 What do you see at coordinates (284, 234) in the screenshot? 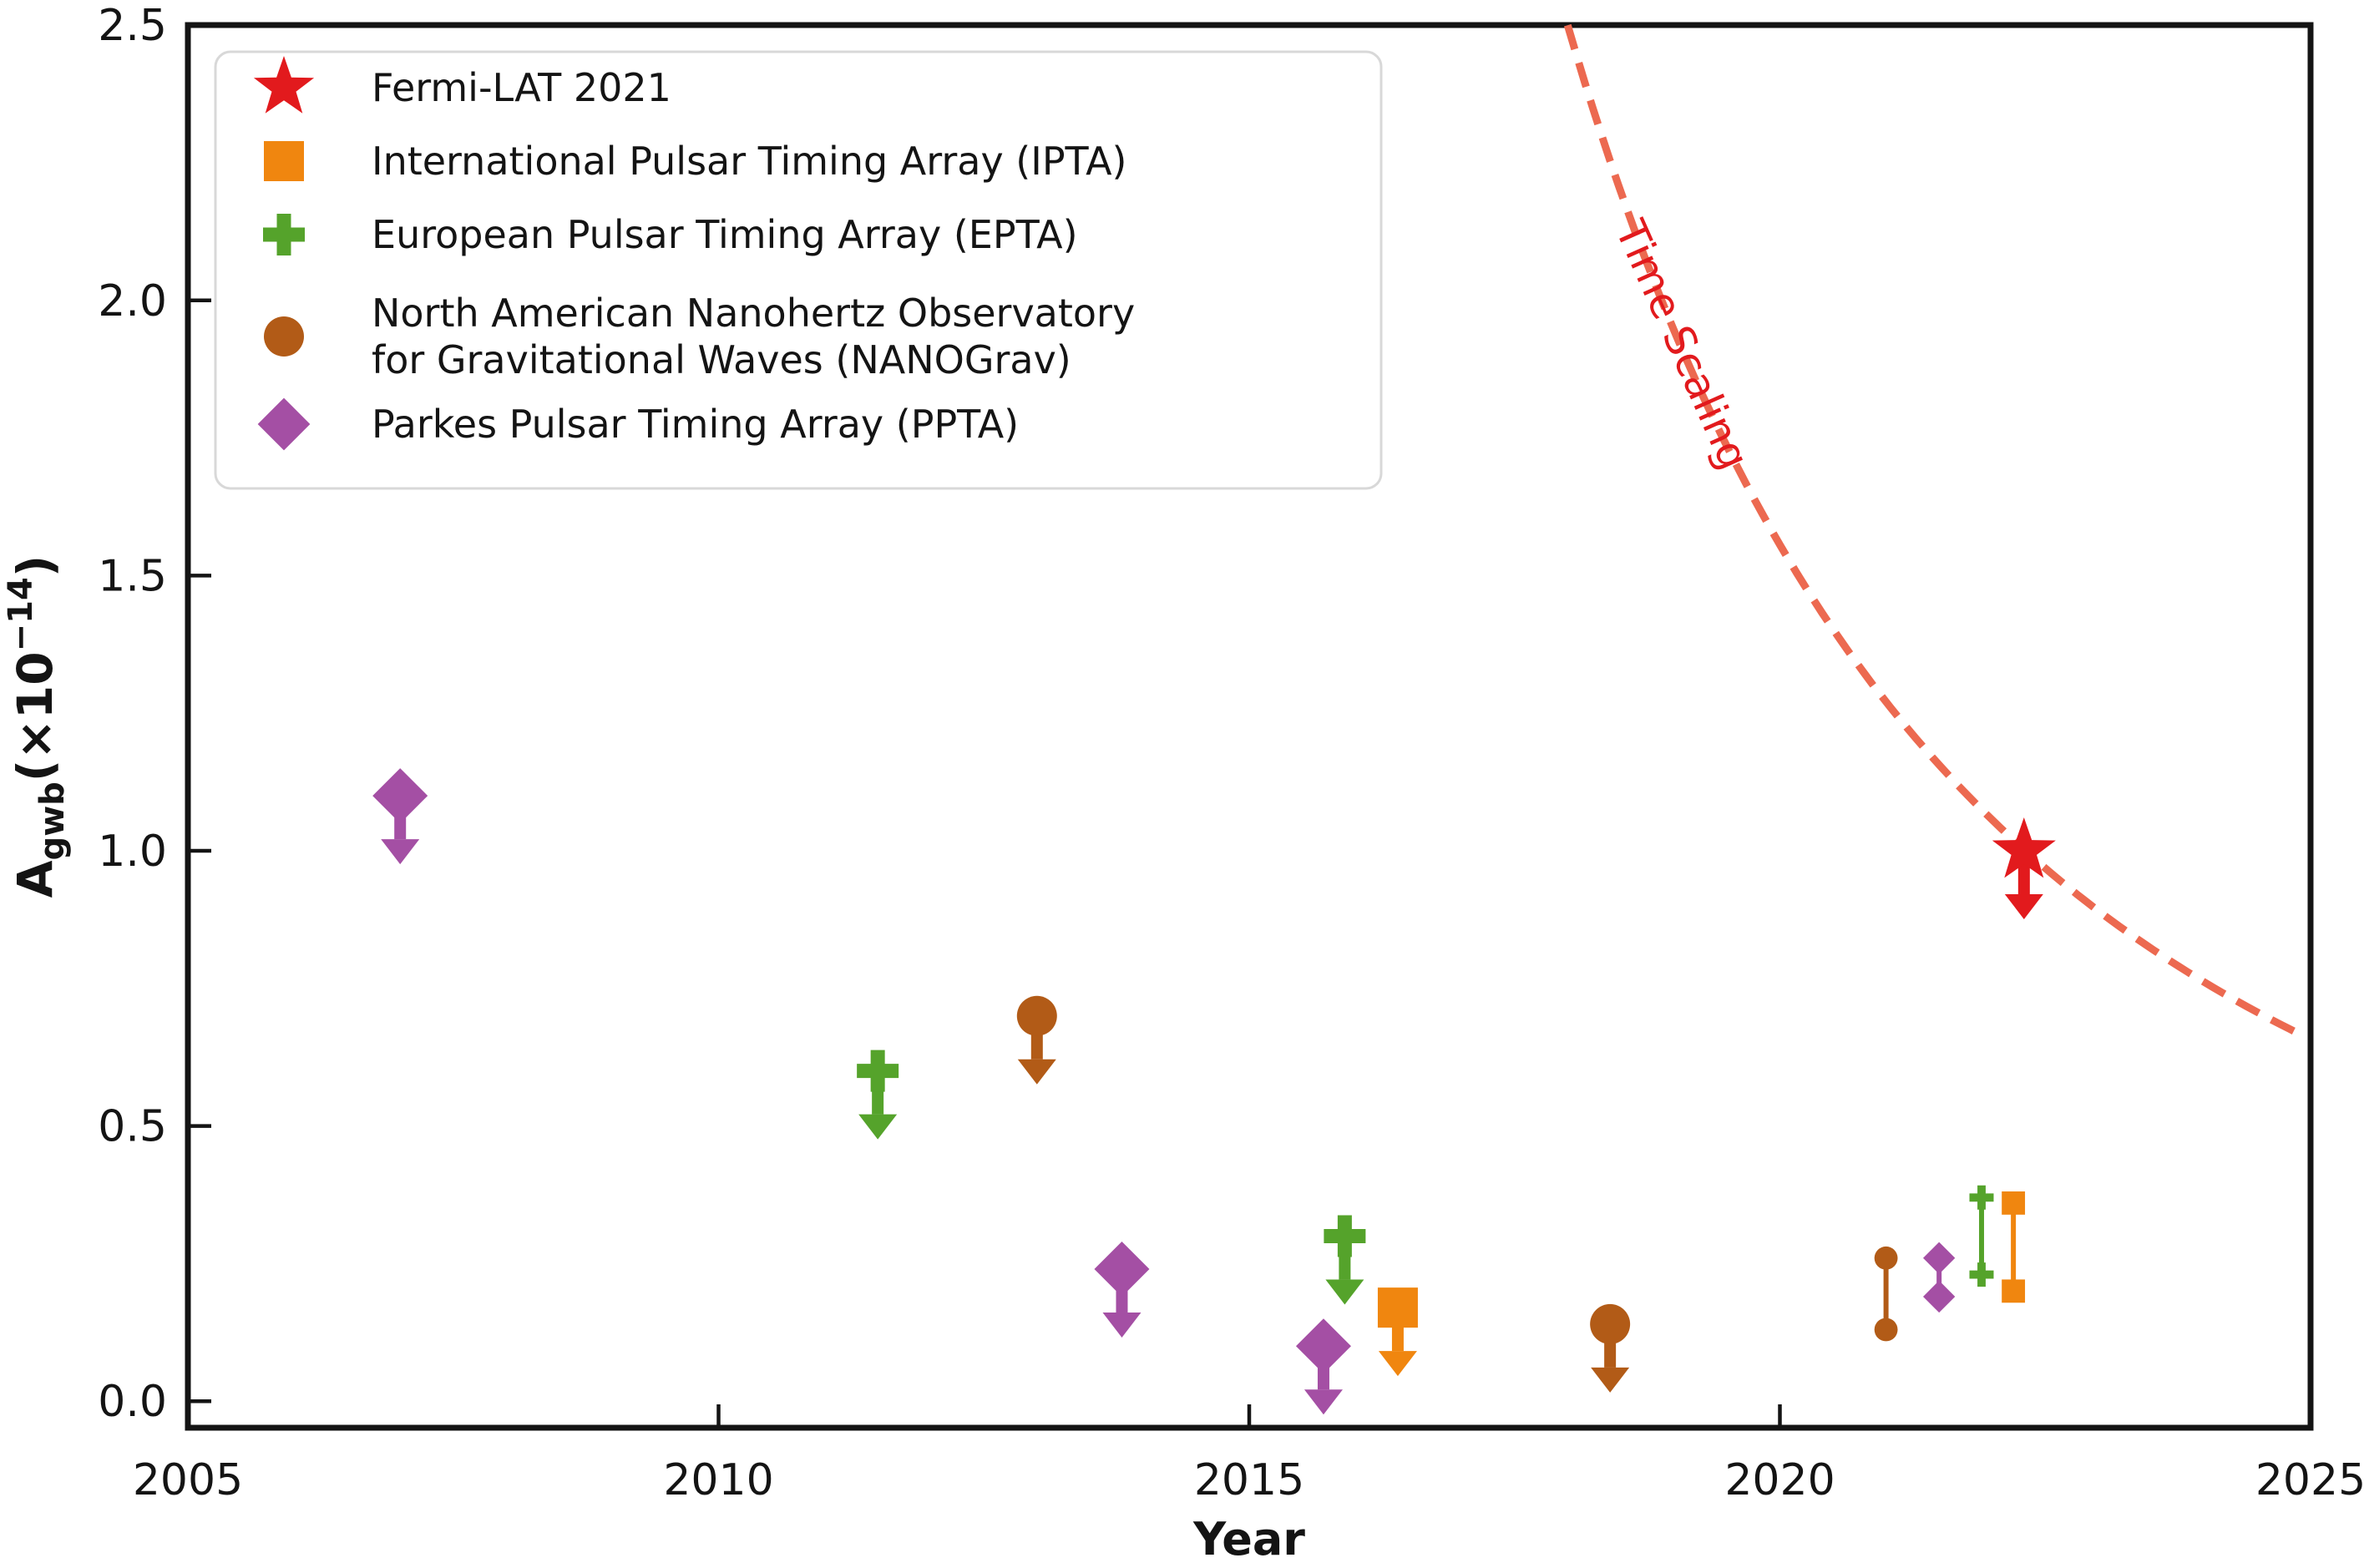
I see `legend-plus-marker` at bounding box center [284, 234].